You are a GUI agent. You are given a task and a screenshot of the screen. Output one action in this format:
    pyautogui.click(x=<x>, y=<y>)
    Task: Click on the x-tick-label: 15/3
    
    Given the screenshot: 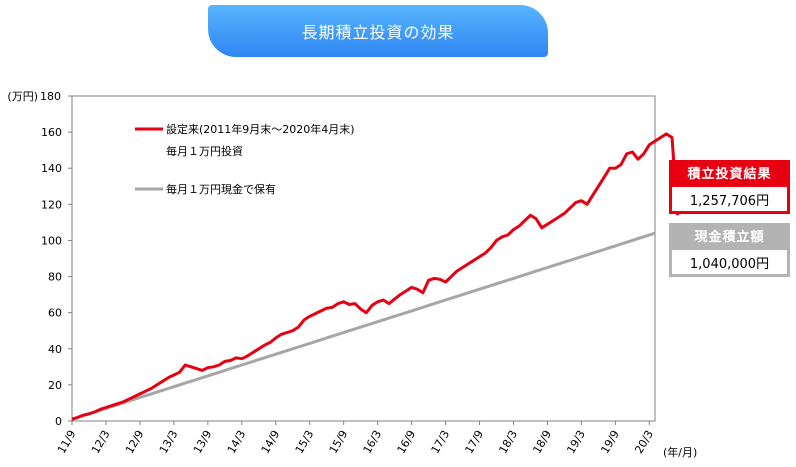 What is the action you would take?
    pyautogui.click(x=305, y=442)
    